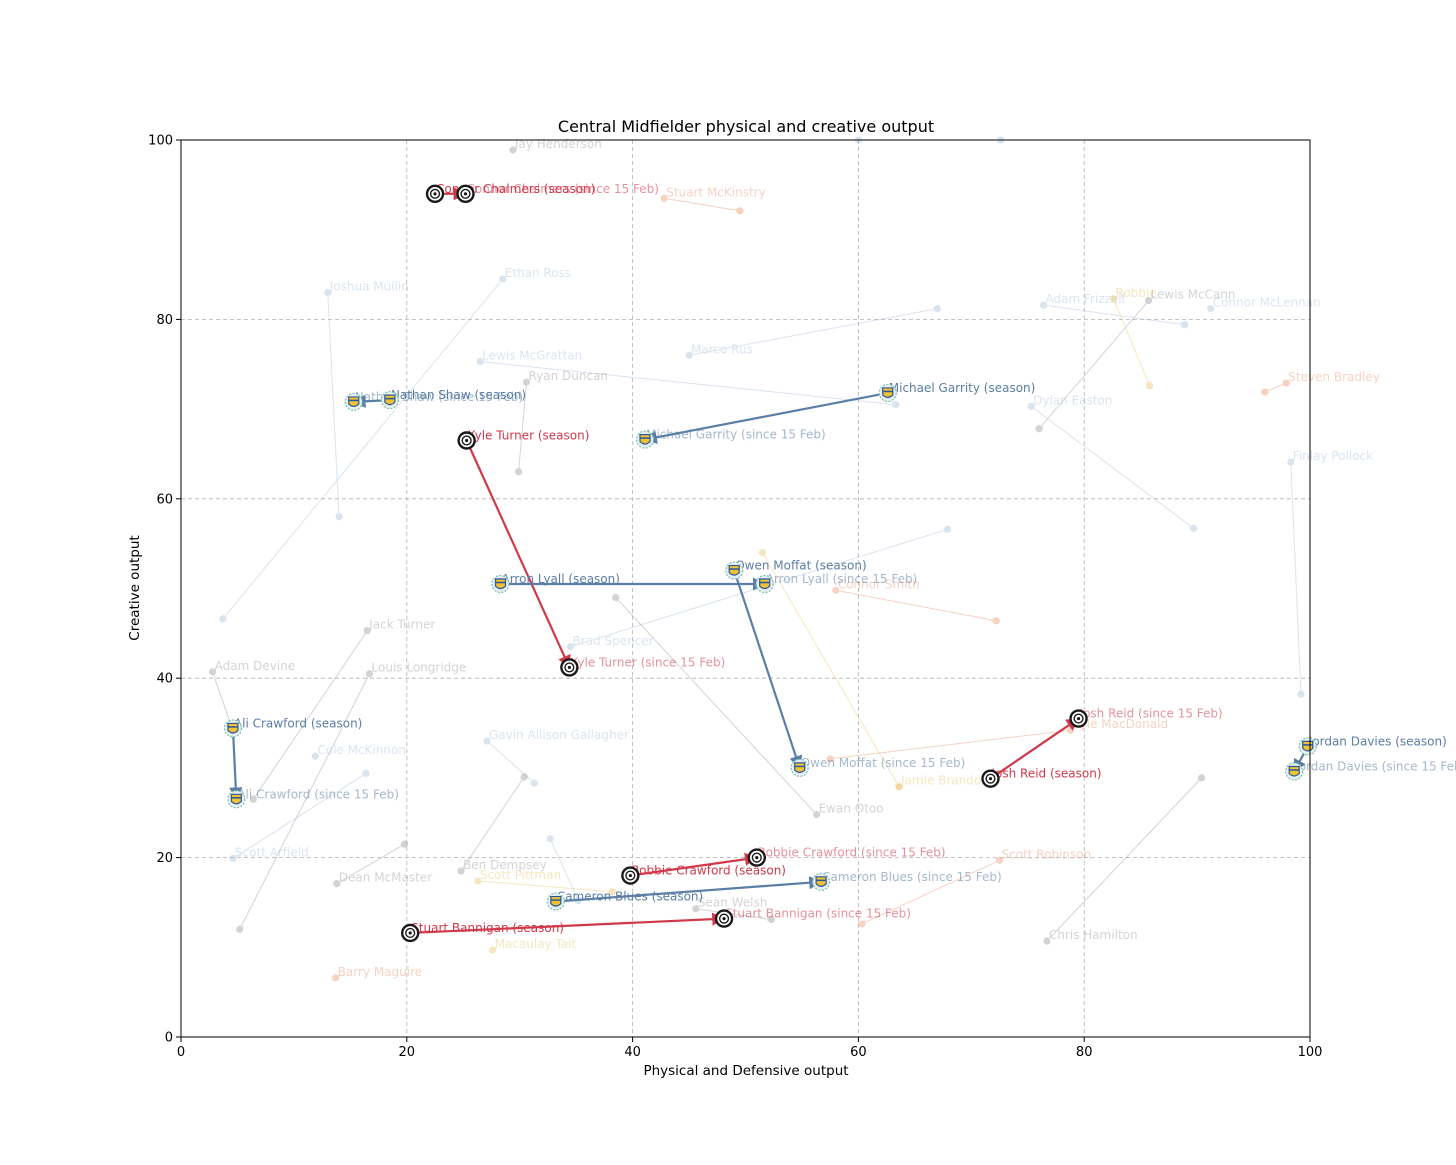 This screenshot has width=1456, height=1165. What do you see at coordinates (466, 440) in the screenshot?
I see `red-crest-icon` at bounding box center [466, 440].